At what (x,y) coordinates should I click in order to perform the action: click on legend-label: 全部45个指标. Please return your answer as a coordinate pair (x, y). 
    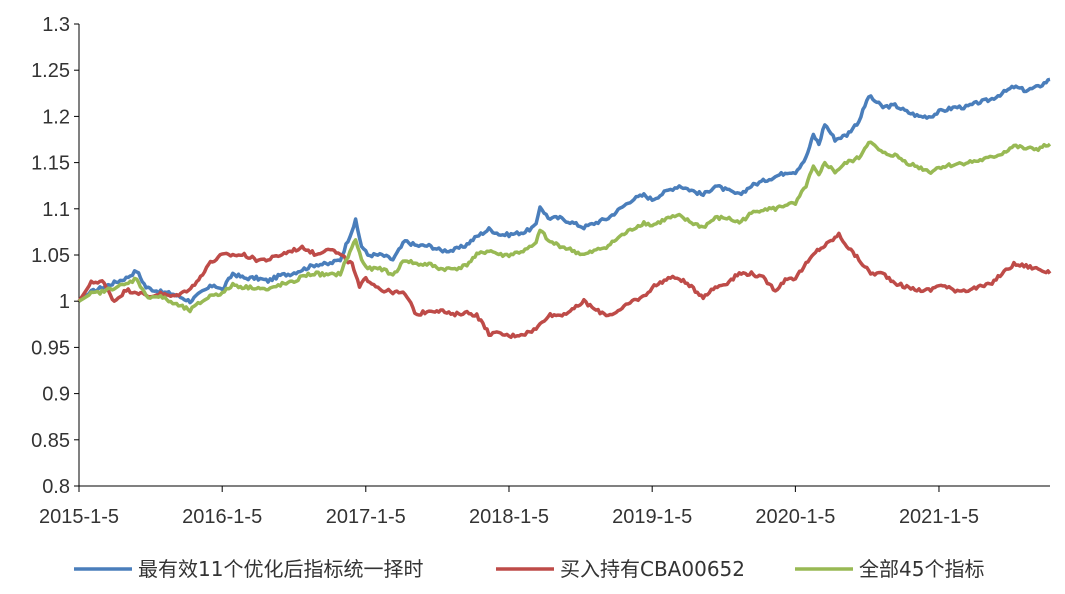
    Looking at the image, I should click on (921, 569).